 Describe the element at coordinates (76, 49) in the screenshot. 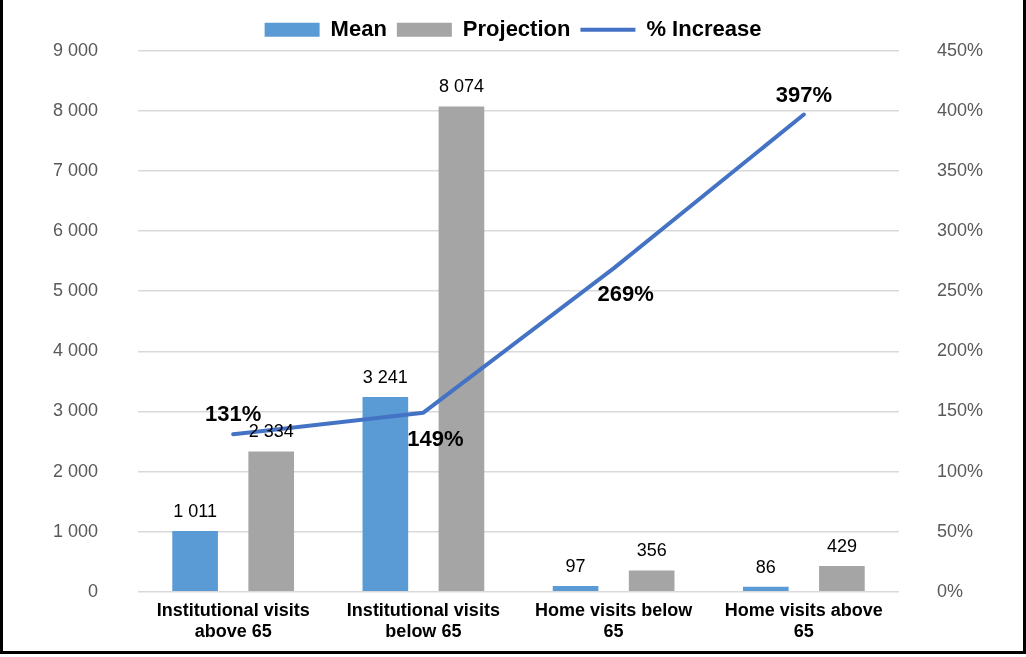

I see `y-tick-label: 9 000` at that location.